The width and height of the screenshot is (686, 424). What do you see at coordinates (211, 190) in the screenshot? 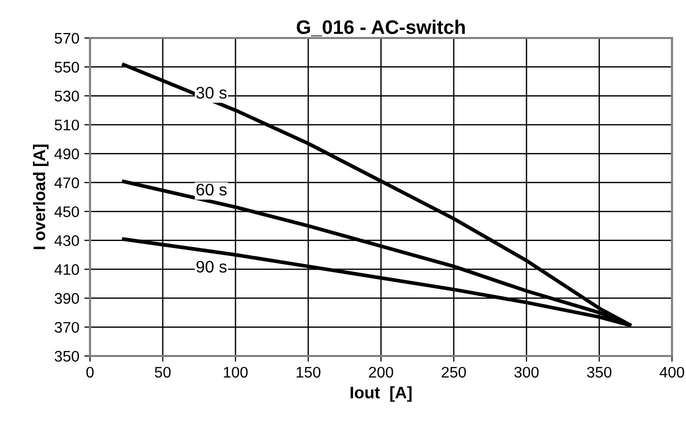
I see `series-label: 60 s` at bounding box center [211, 190].